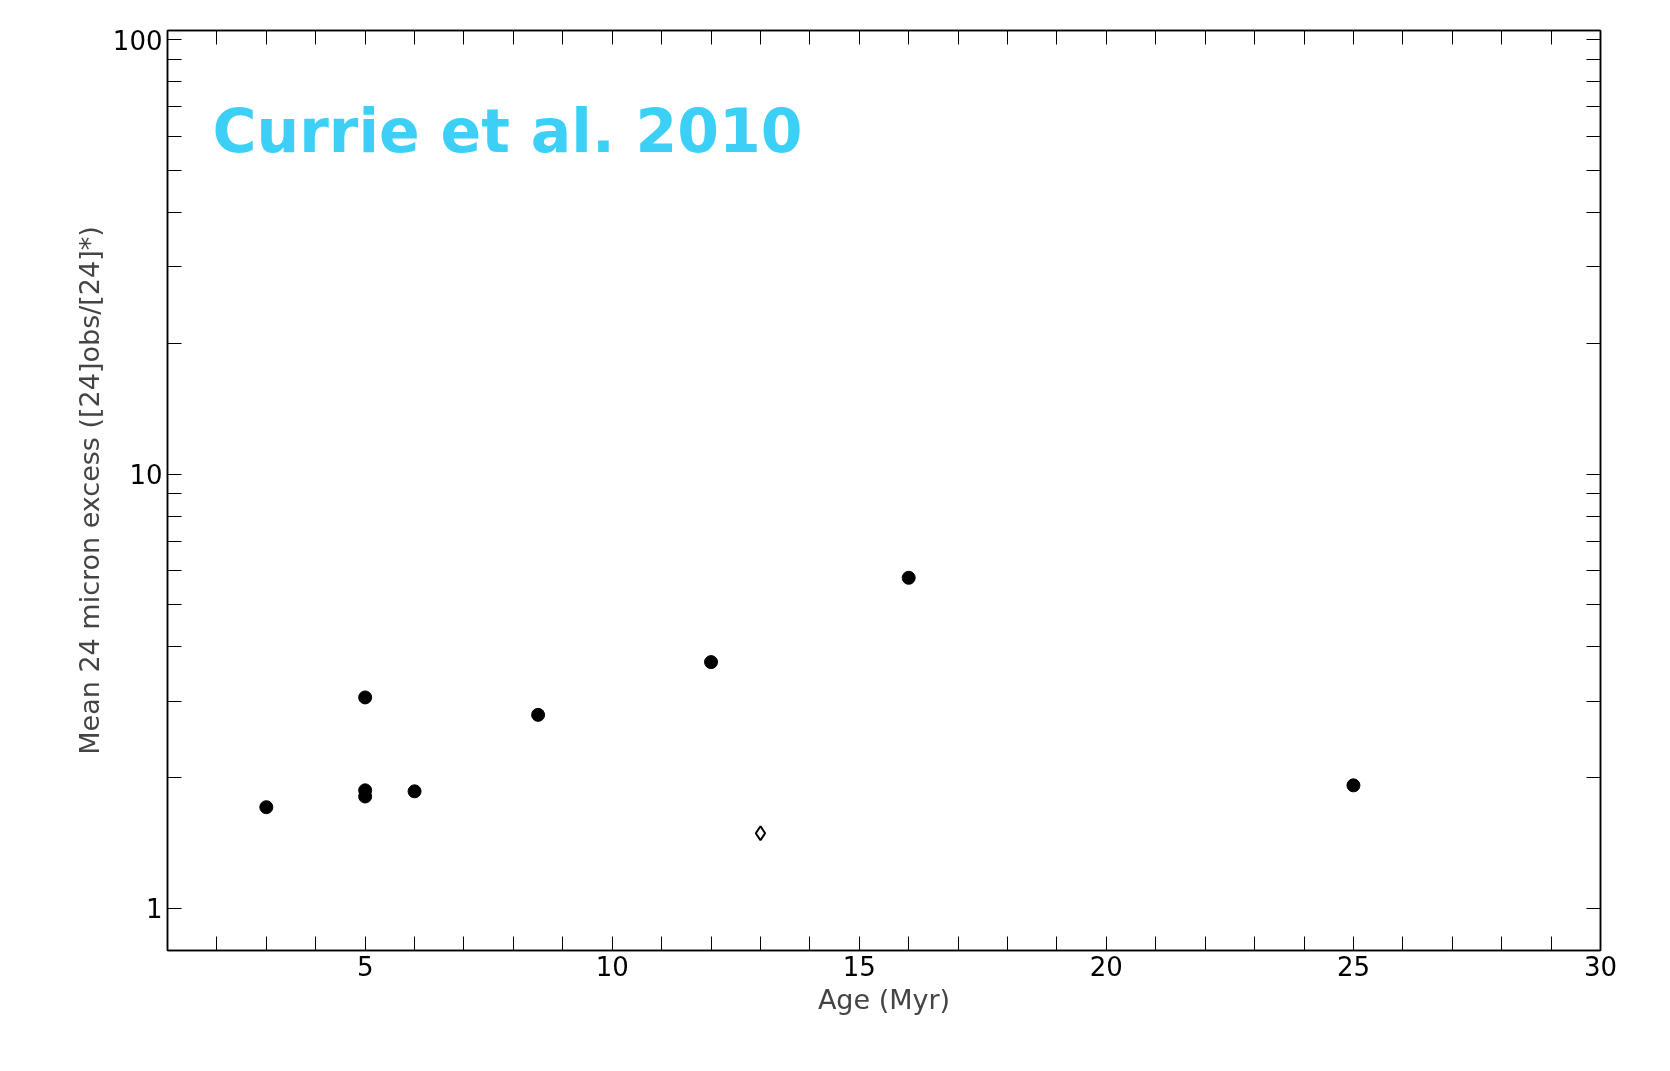  I want to click on y-tick-label: 1, so click(154, 909).